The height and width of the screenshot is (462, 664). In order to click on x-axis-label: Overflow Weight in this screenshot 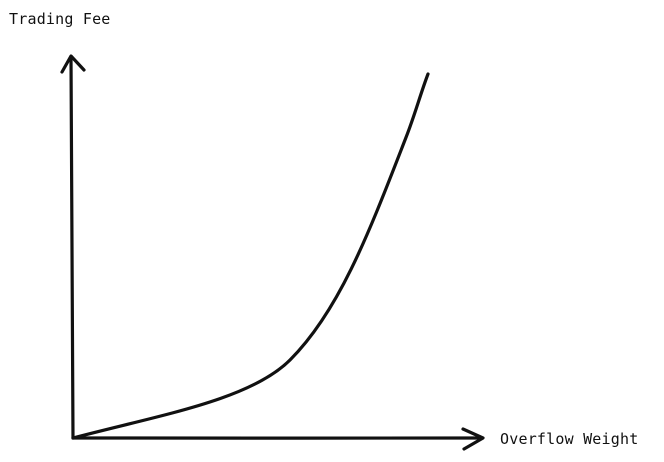, I will do `click(569, 439)`.